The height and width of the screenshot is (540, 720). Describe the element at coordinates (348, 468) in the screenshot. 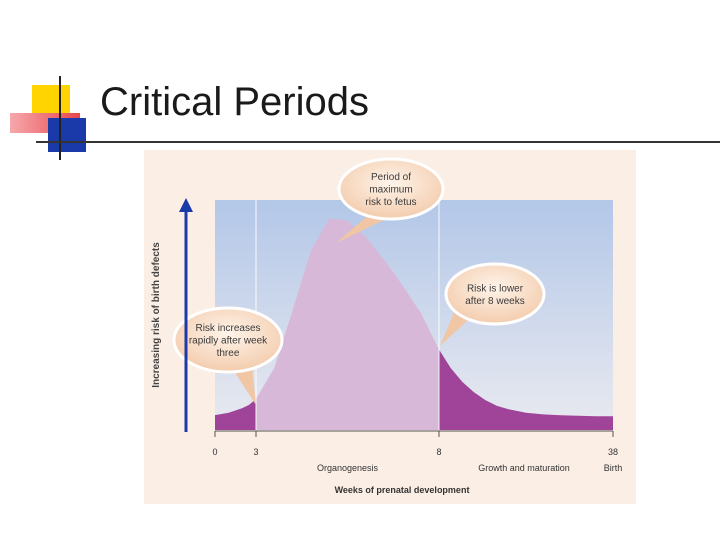

I see `phase-label: Organogenesis` at that location.